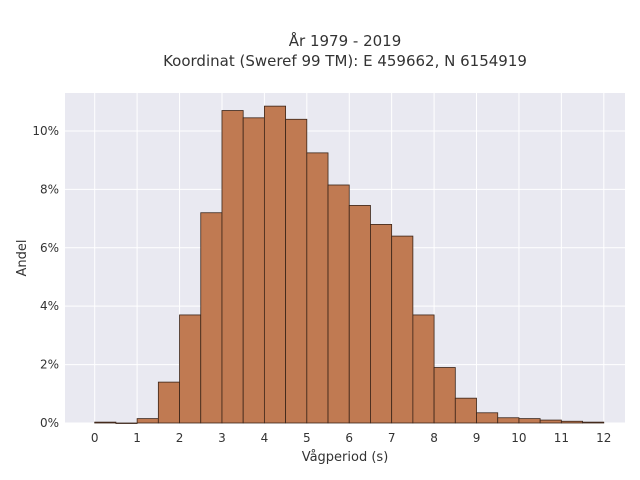  What do you see at coordinates (434, 438) in the screenshot?
I see `x-tick-label: 8` at bounding box center [434, 438].